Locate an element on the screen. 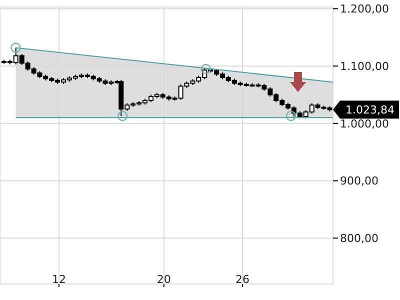  text: 1.023,84 is located at coordinates (370, 110).